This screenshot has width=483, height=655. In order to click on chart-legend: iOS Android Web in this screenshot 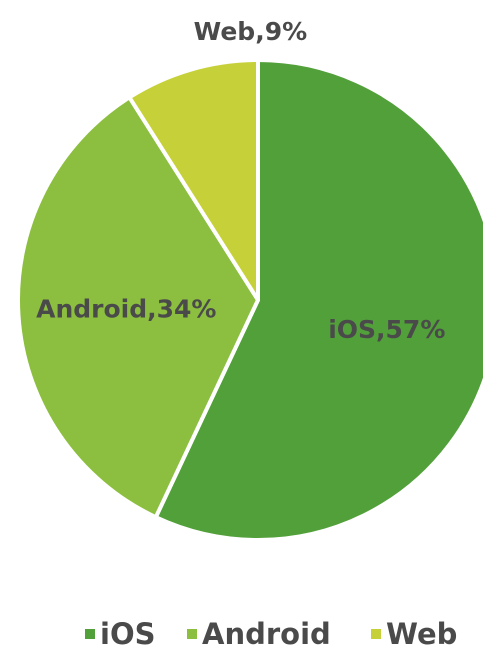, I will do `click(241, 634)`.